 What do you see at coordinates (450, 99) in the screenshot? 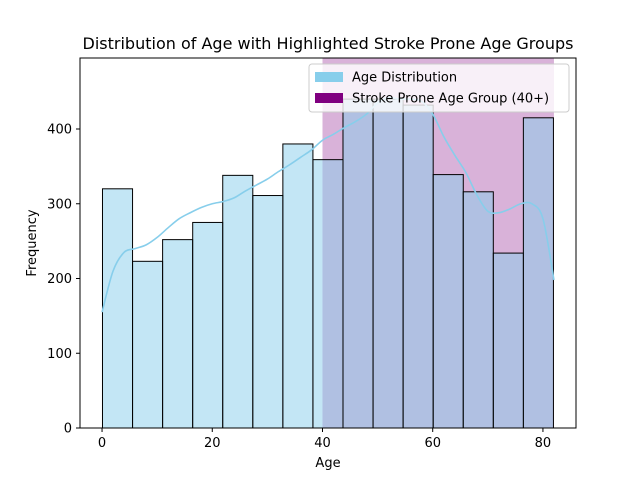
I see `legend-label: Stroke Prone Age Group (40+)` at bounding box center [450, 99].